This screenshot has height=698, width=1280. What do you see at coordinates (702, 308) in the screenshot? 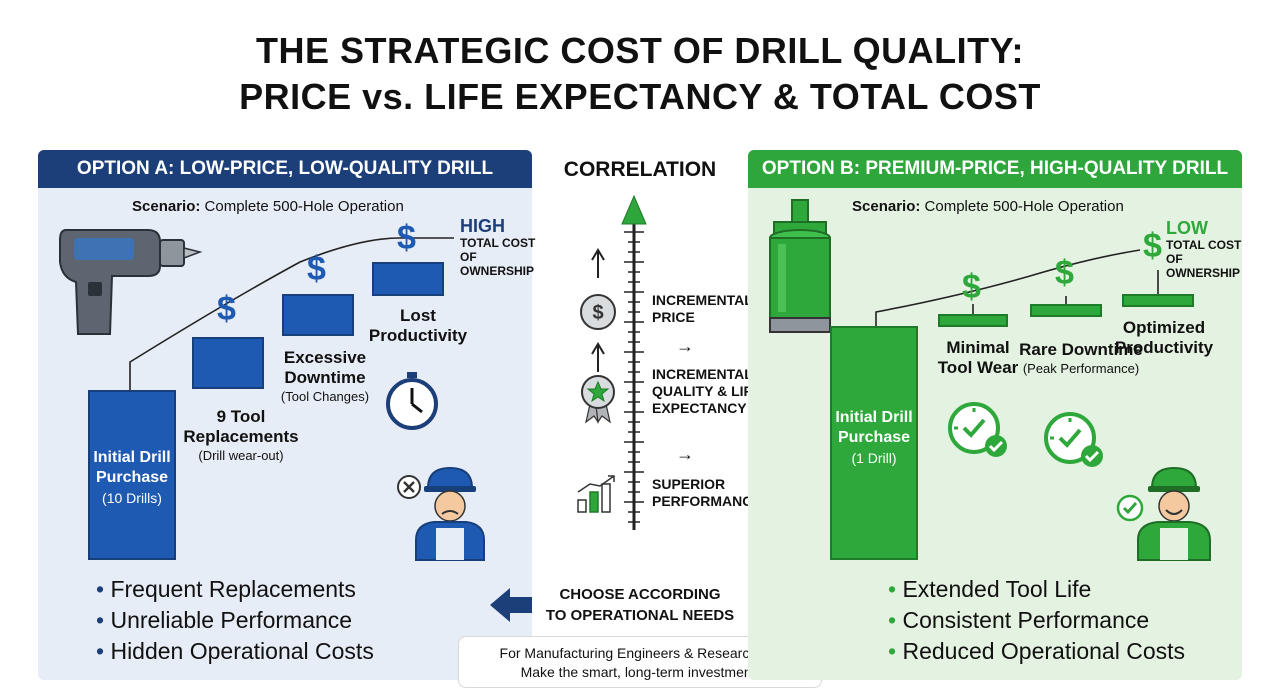
I see `correlation-item-label: INCREMENTAL PRICE` at bounding box center [702, 308].